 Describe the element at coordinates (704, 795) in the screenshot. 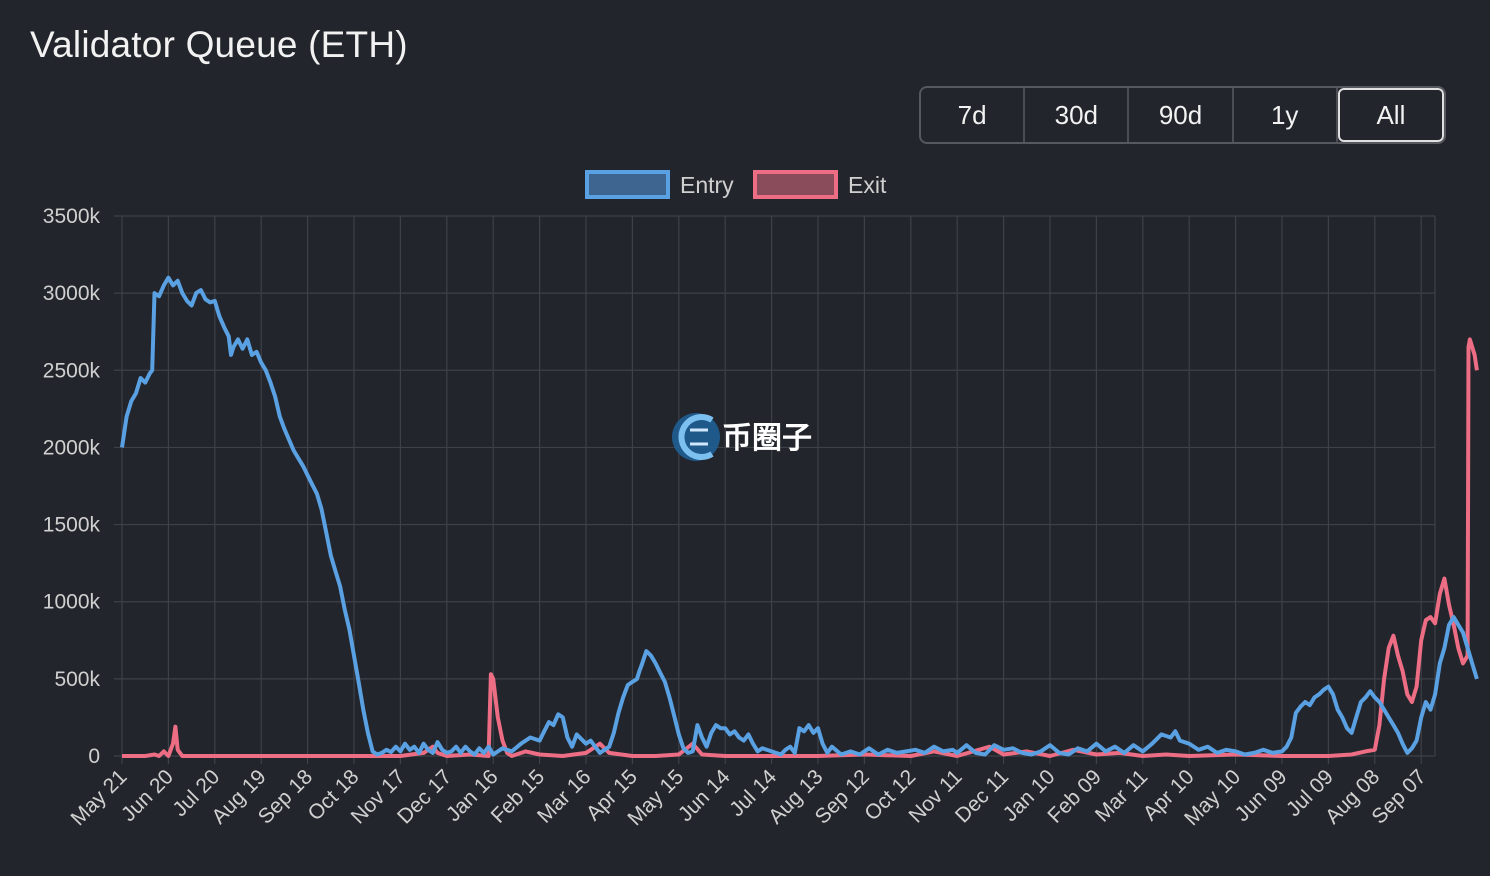

I see `x-tick-label: Jun 14` at that location.